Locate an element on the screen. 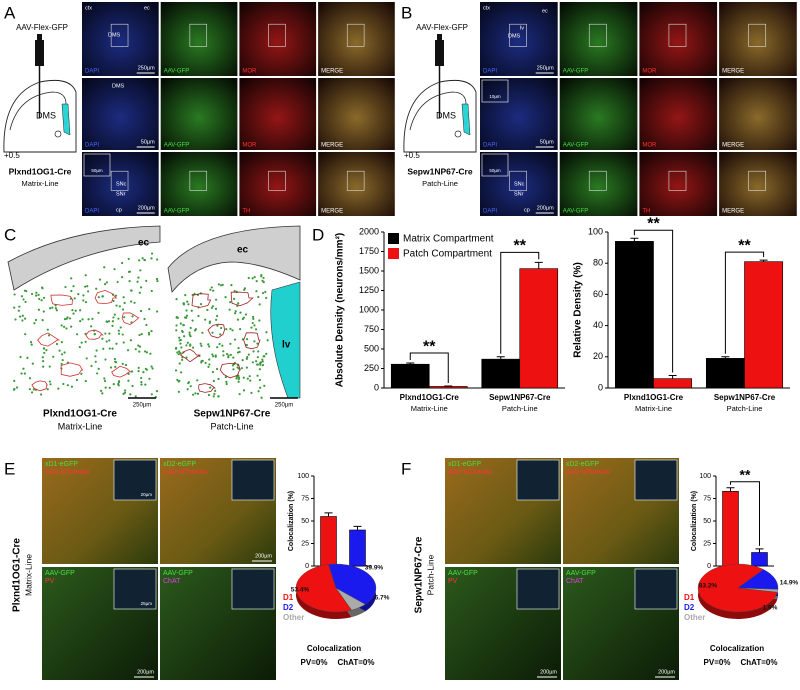 The height and width of the screenshot is (690, 800). inset-frame is located at coordinates (656, 480).